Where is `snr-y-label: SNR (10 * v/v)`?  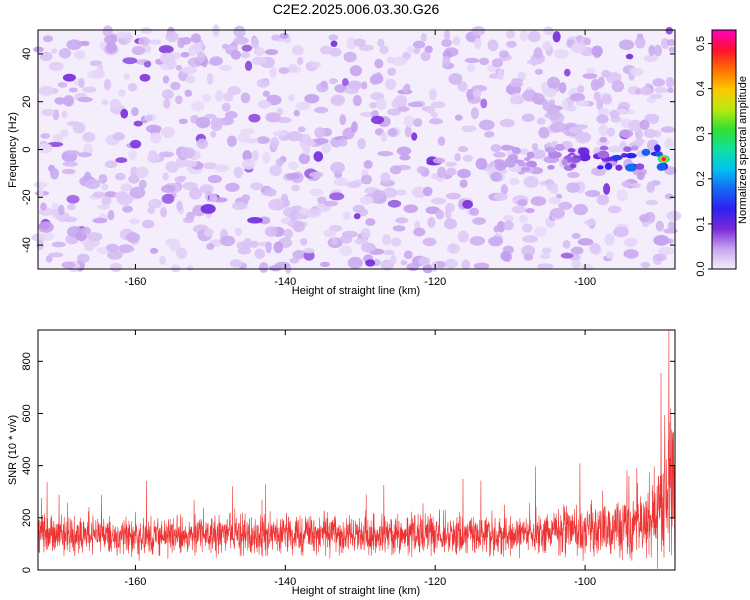 snr-y-label: SNR (10 * v/v) is located at coordinates (13, 450).